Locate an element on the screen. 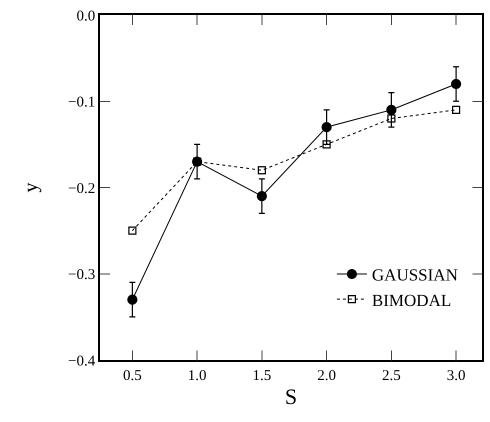 This screenshot has width=490, height=422. y-axis-title: y is located at coordinates (31, 187).